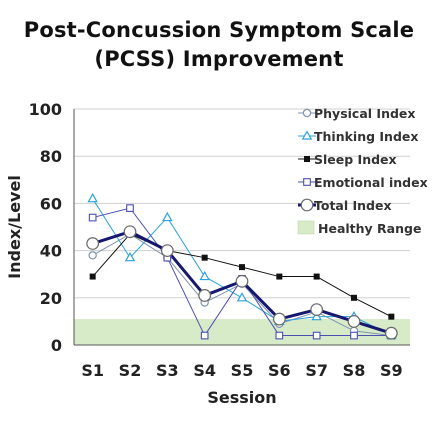 This screenshot has width=438, height=432. What do you see at coordinates (371, 182) in the screenshot?
I see `legend-label-3: Emotional index` at bounding box center [371, 182].